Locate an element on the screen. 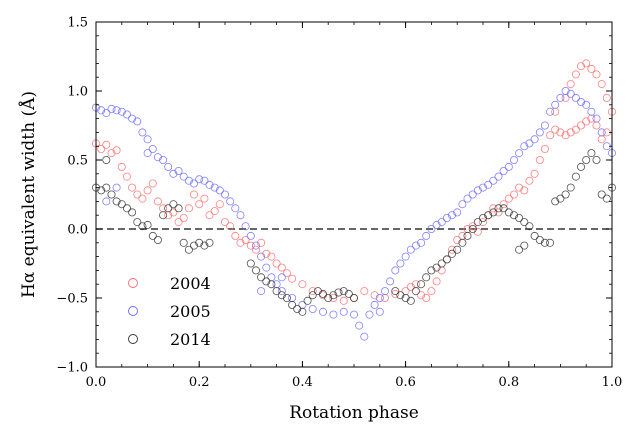  x-tick-label: 0.0 is located at coordinates (96, 382).